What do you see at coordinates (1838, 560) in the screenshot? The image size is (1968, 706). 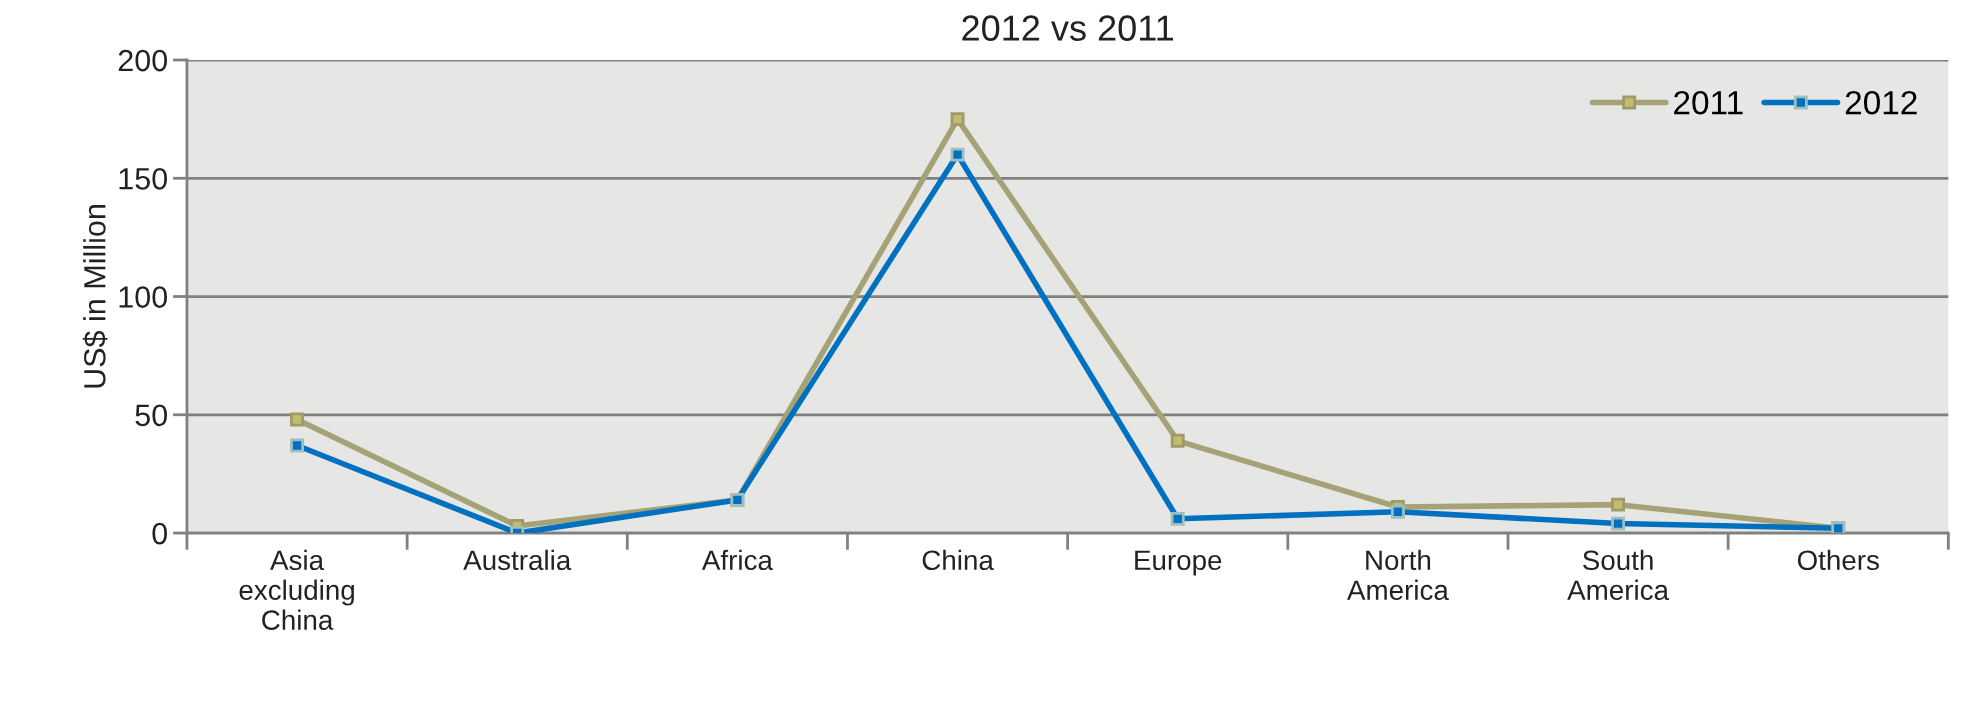 I see `x-tick-label: Others` at bounding box center [1838, 560].